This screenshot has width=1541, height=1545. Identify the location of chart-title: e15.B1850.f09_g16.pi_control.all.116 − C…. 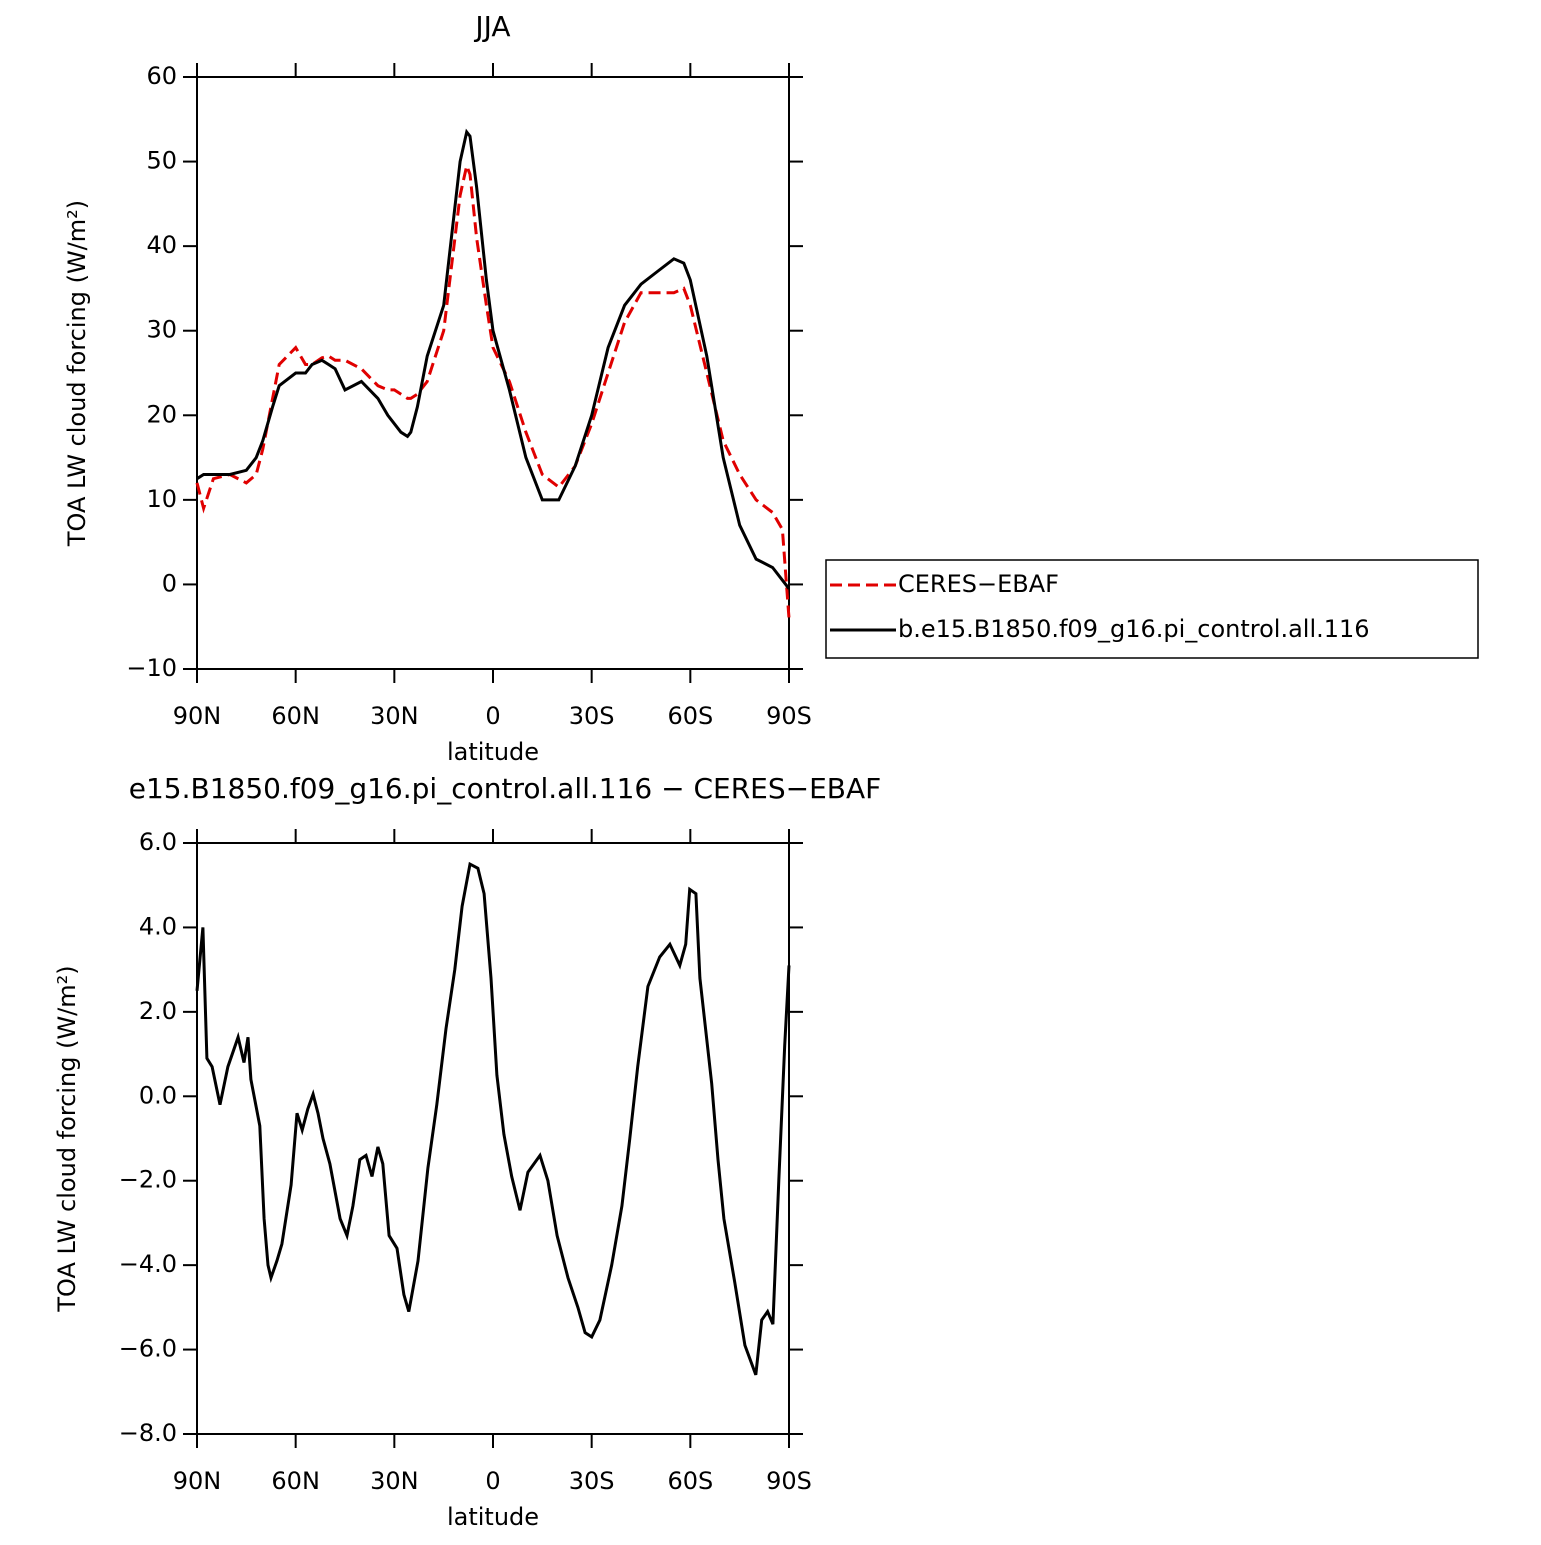
(505, 788).